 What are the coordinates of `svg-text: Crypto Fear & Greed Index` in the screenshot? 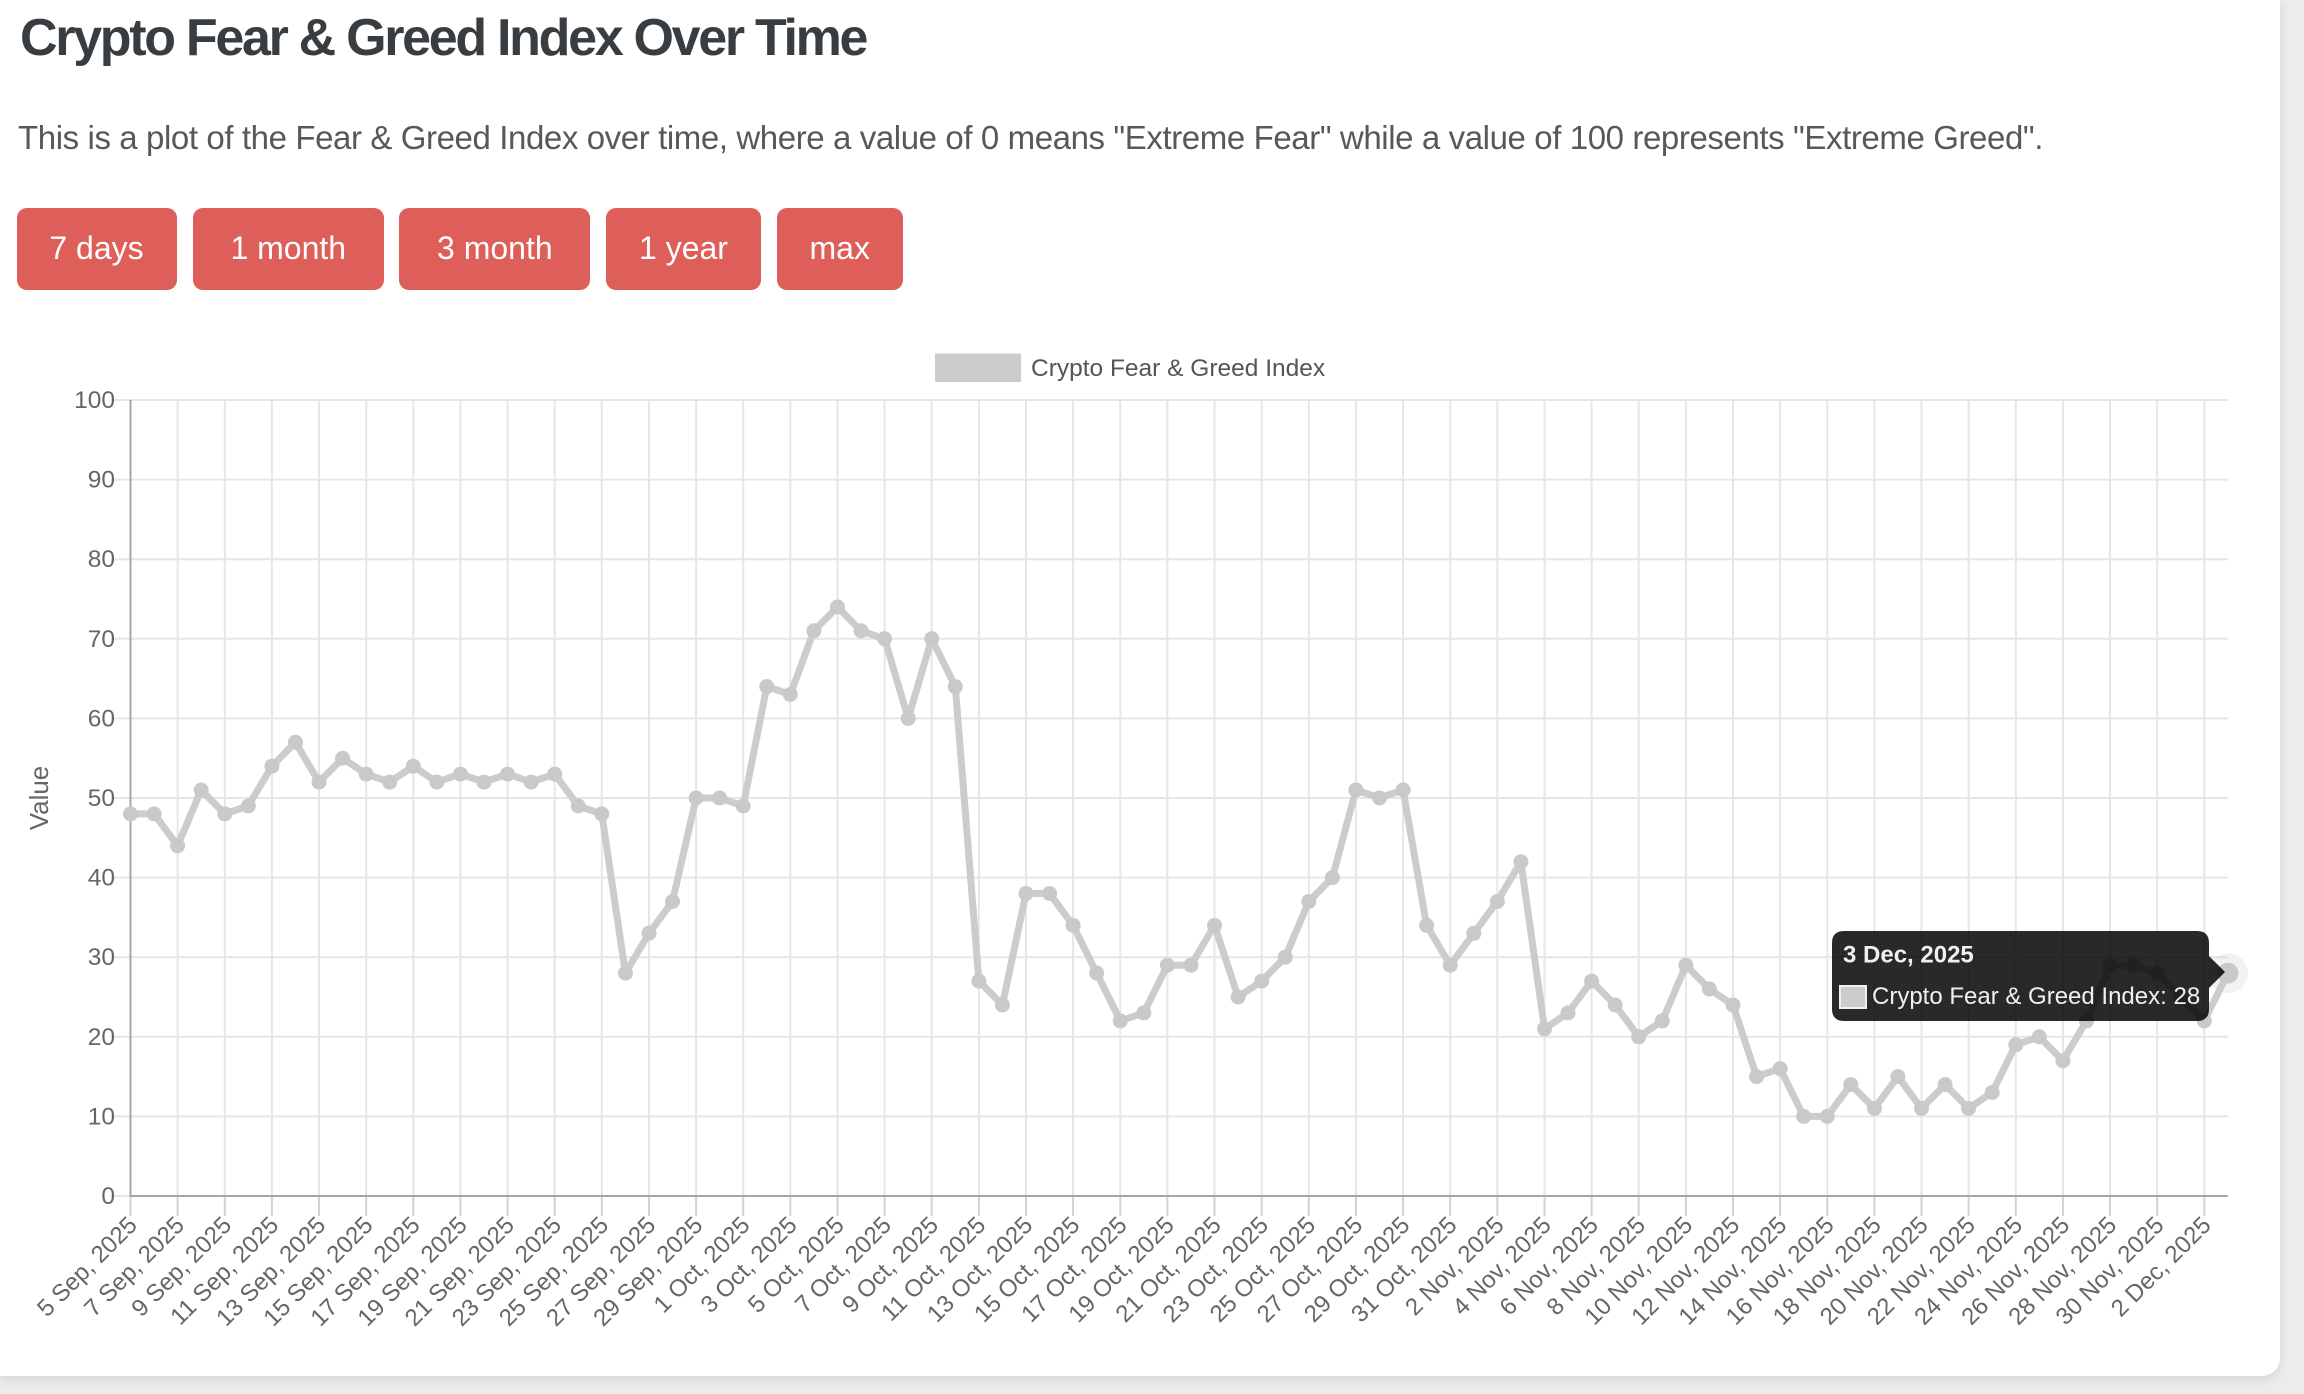 It's located at (1178, 368).